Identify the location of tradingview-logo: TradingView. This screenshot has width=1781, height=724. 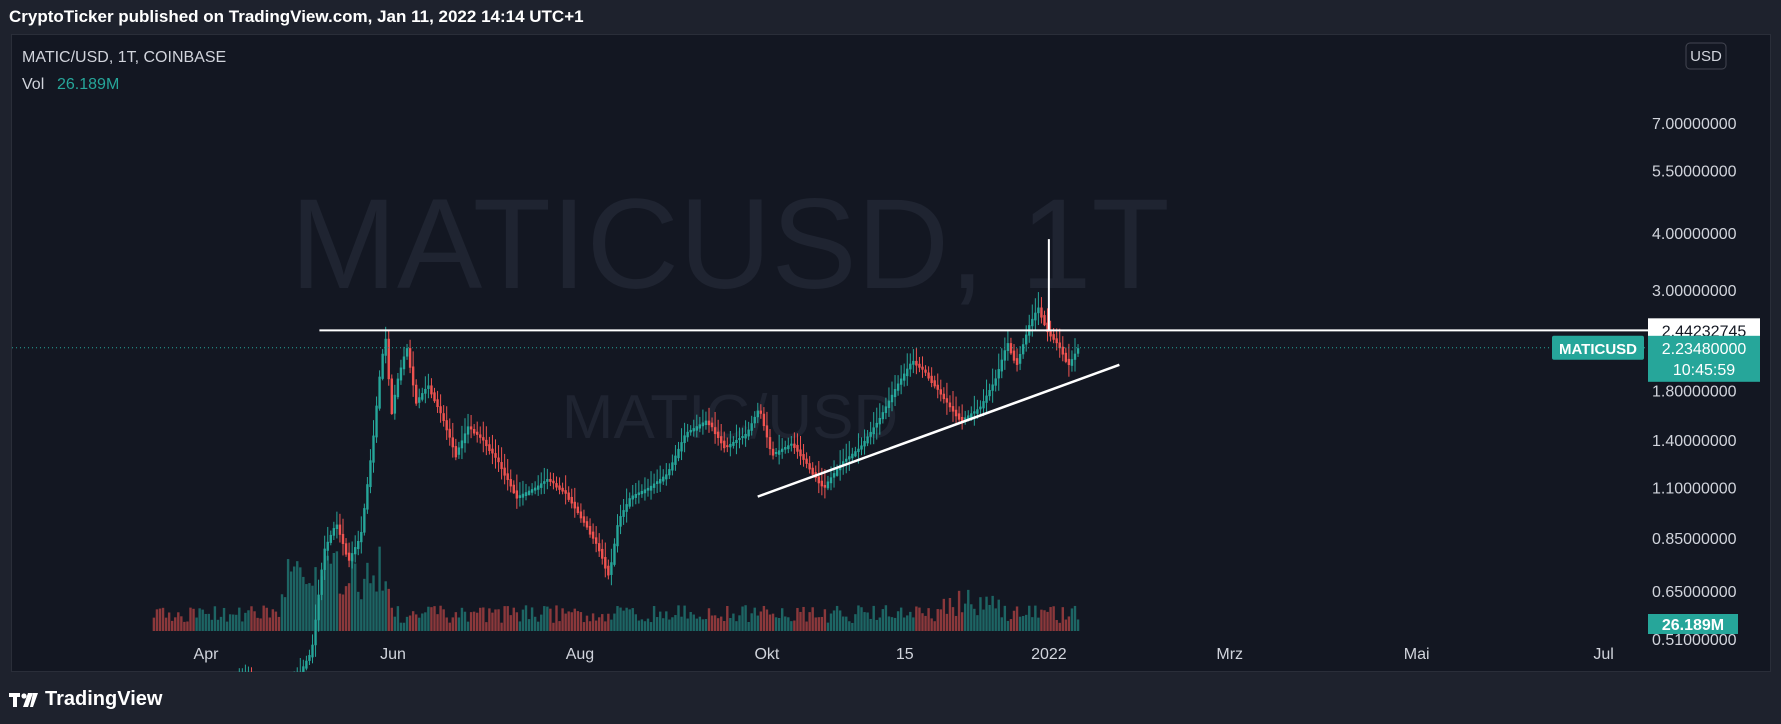
(85, 699).